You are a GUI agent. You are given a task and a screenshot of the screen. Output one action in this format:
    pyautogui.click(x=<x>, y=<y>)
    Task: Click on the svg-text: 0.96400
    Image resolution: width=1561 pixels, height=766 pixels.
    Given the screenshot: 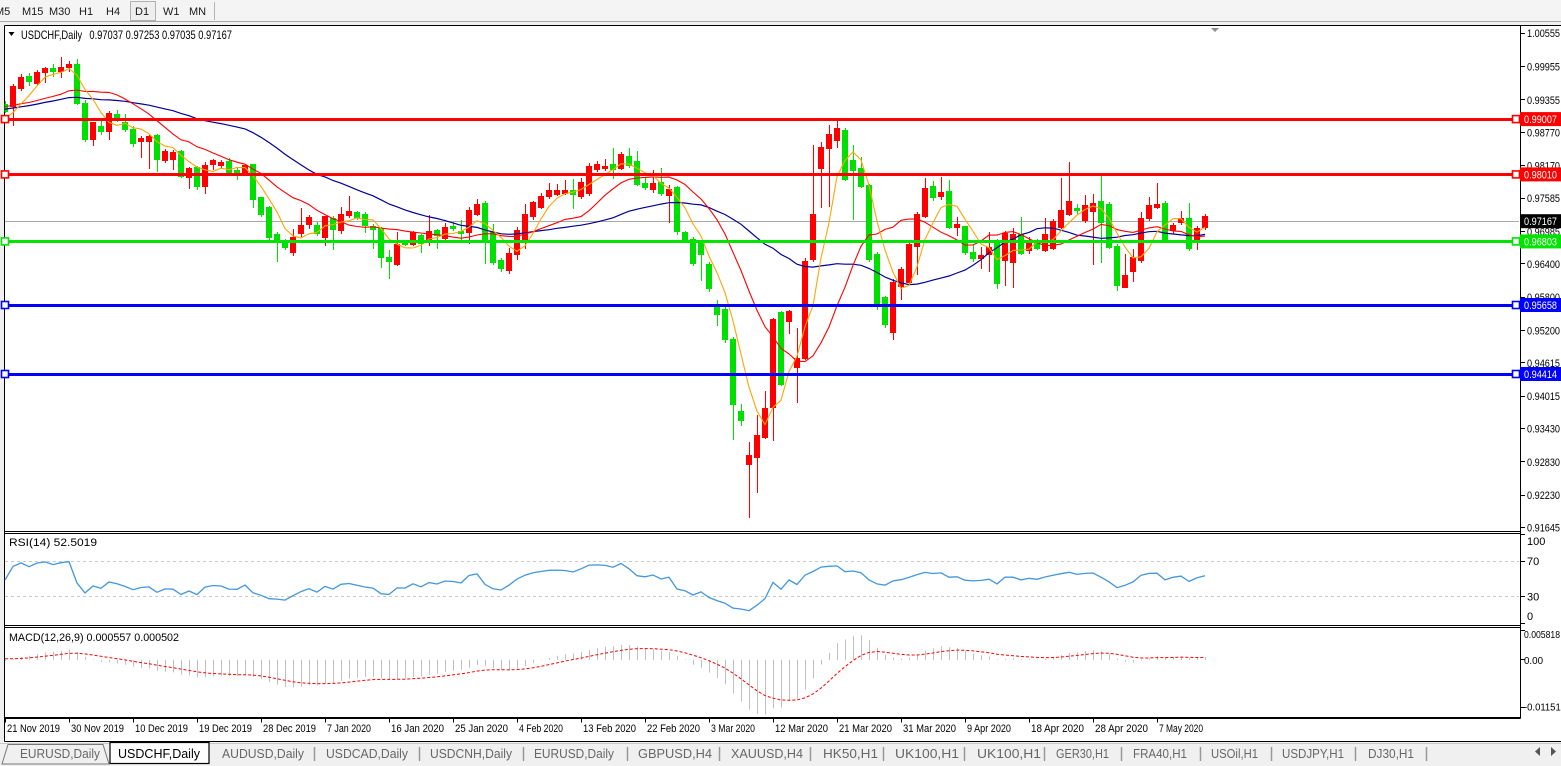 What is the action you would take?
    pyautogui.click(x=1543, y=265)
    